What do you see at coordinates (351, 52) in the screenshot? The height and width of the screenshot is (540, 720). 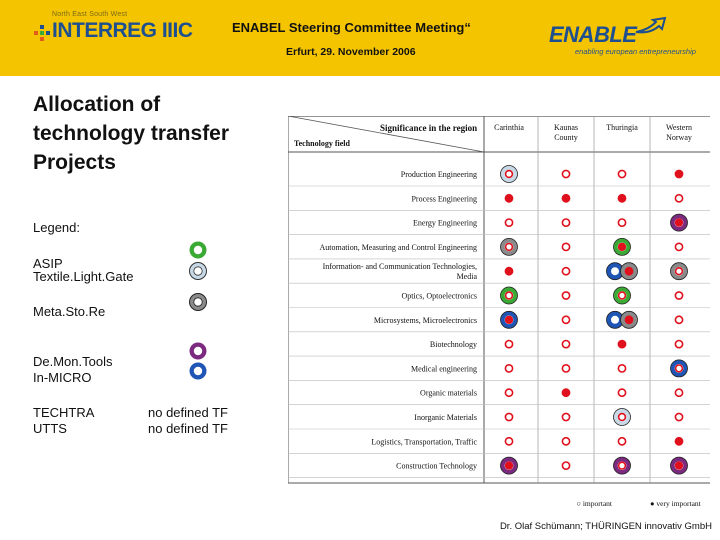 I see `header-date: Erfurt, 29. November 2006` at bounding box center [351, 52].